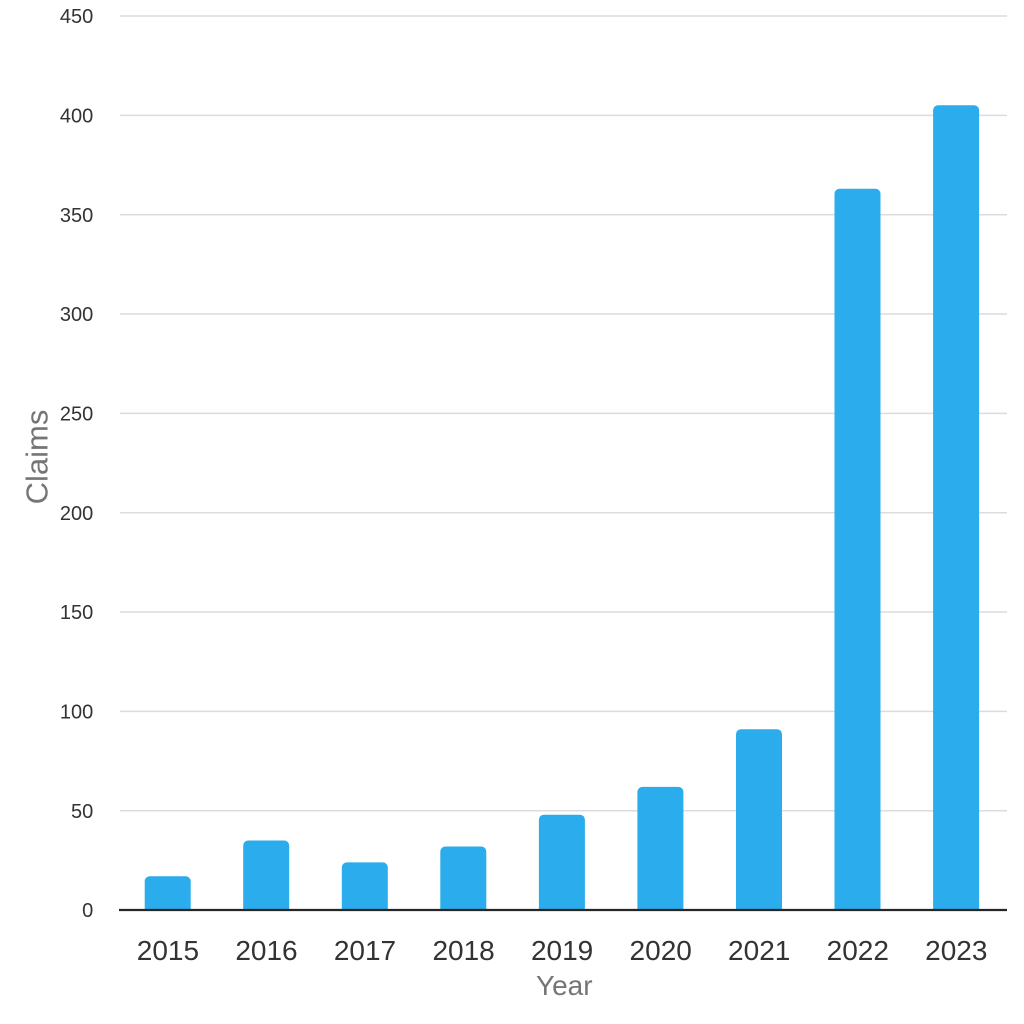 The image size is (1024, 1024). Describe the element at coordinates (858, 950) in the screenshot. I see `svg-text: 2022` at that location.